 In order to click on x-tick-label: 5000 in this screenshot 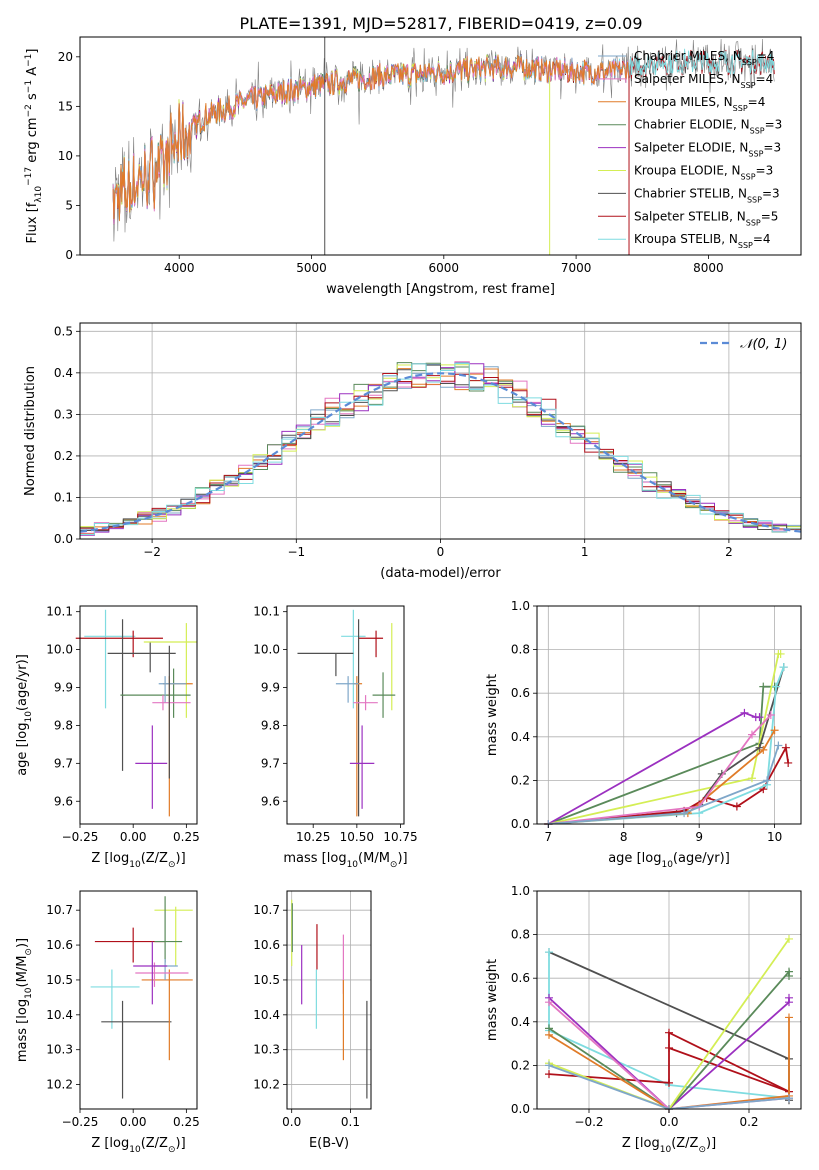, I will do `click(311, 268)`.